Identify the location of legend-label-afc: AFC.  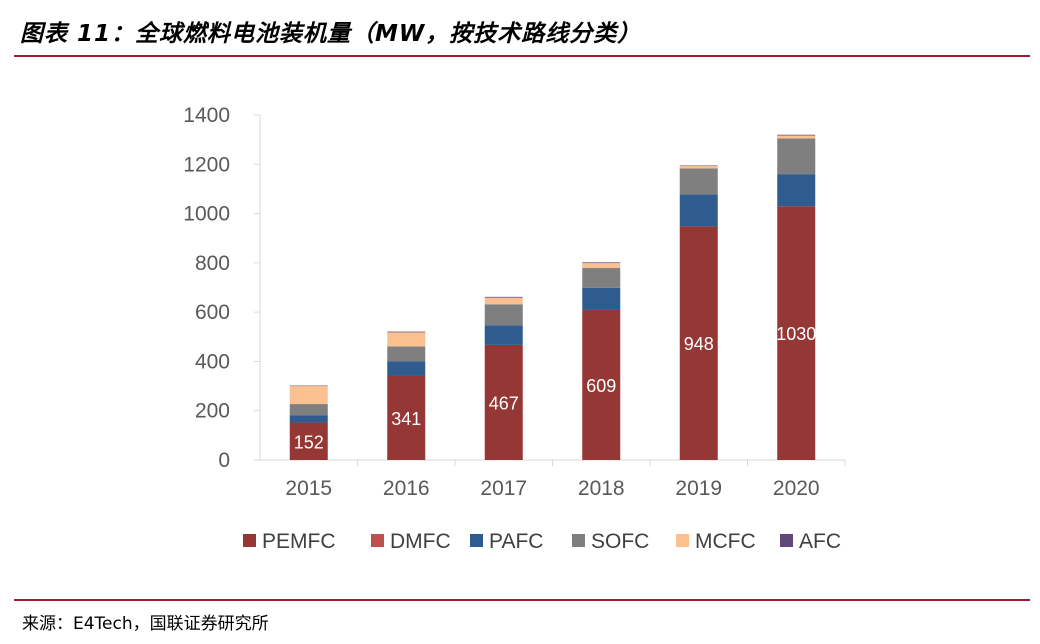
(820, 541).